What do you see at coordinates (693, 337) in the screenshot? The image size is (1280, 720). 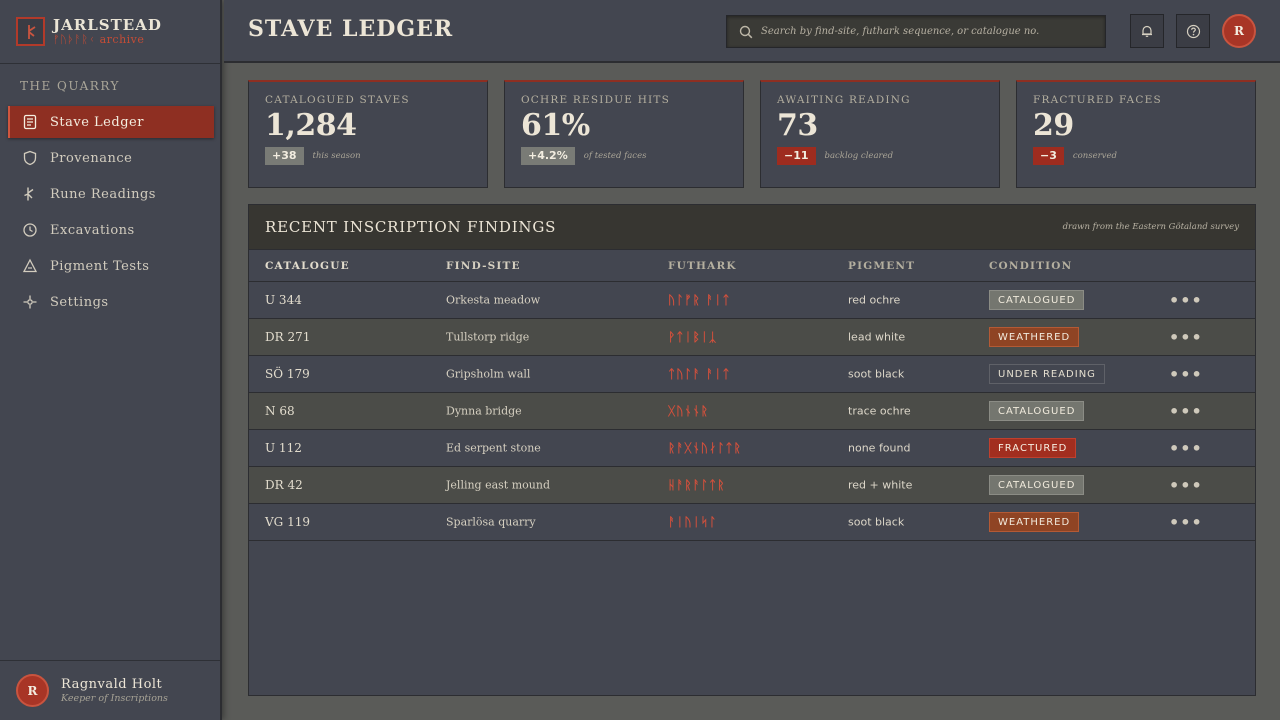 I see `cell-futhark: ᚹᛏᛁᛒᛁᛣ` at bounding box center [693, 337].